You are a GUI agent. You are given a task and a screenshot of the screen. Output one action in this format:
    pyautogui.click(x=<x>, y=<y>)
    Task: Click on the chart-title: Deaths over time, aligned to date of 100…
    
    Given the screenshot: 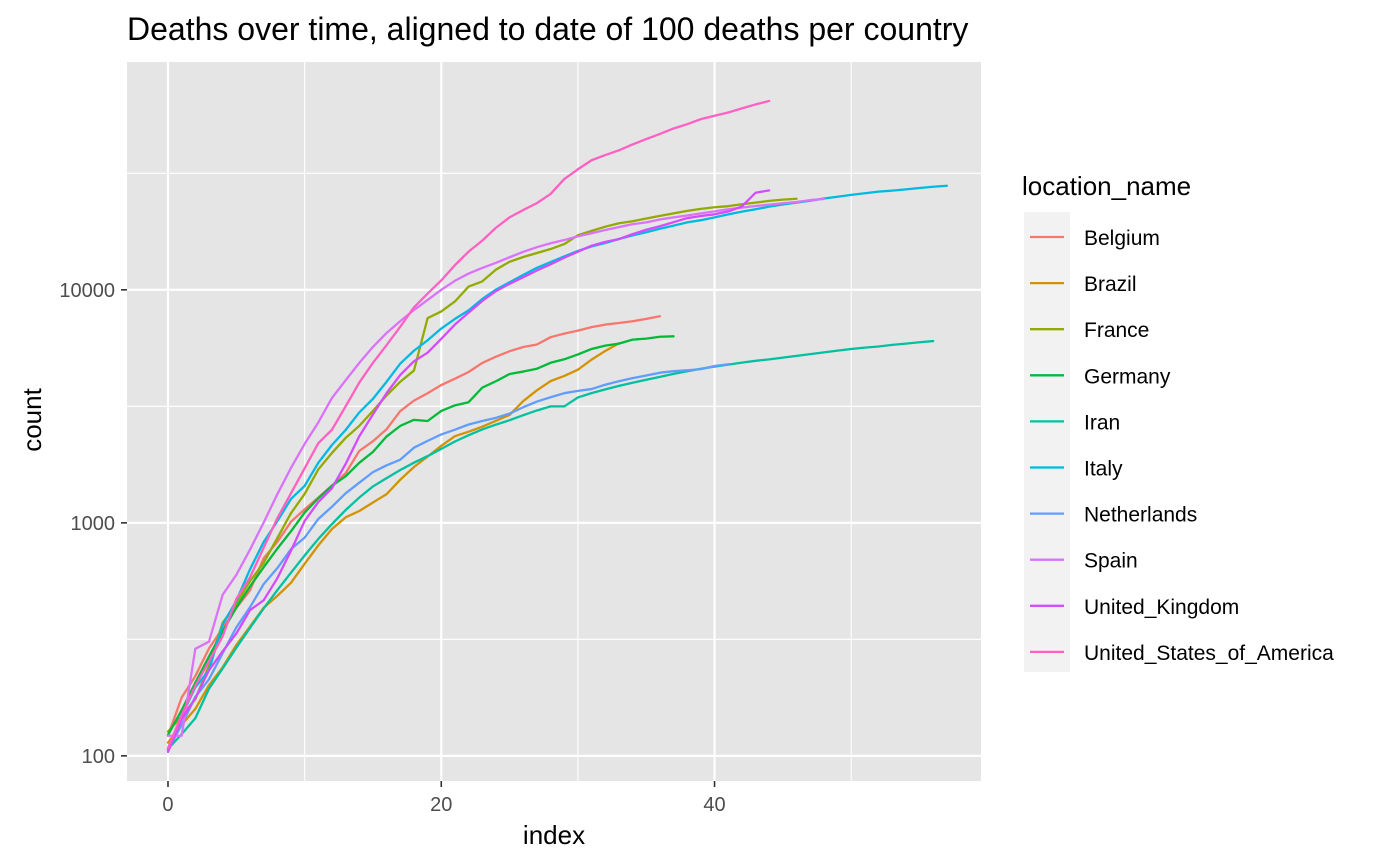 What is the action you would take?
    pyautogui.click(x=547, y=29)
    